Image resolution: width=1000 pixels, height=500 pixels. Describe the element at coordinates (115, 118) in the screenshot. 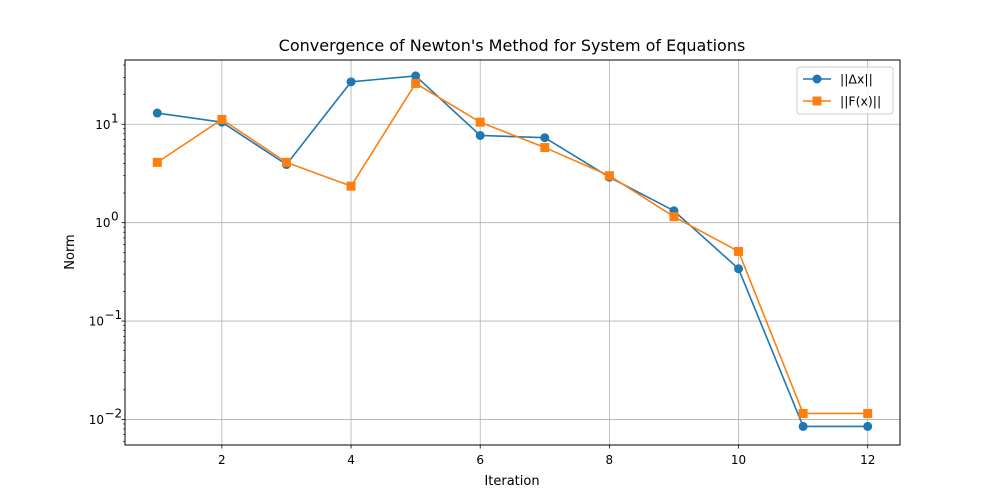

I see `y-tick-label-exponent: 1` at that location.